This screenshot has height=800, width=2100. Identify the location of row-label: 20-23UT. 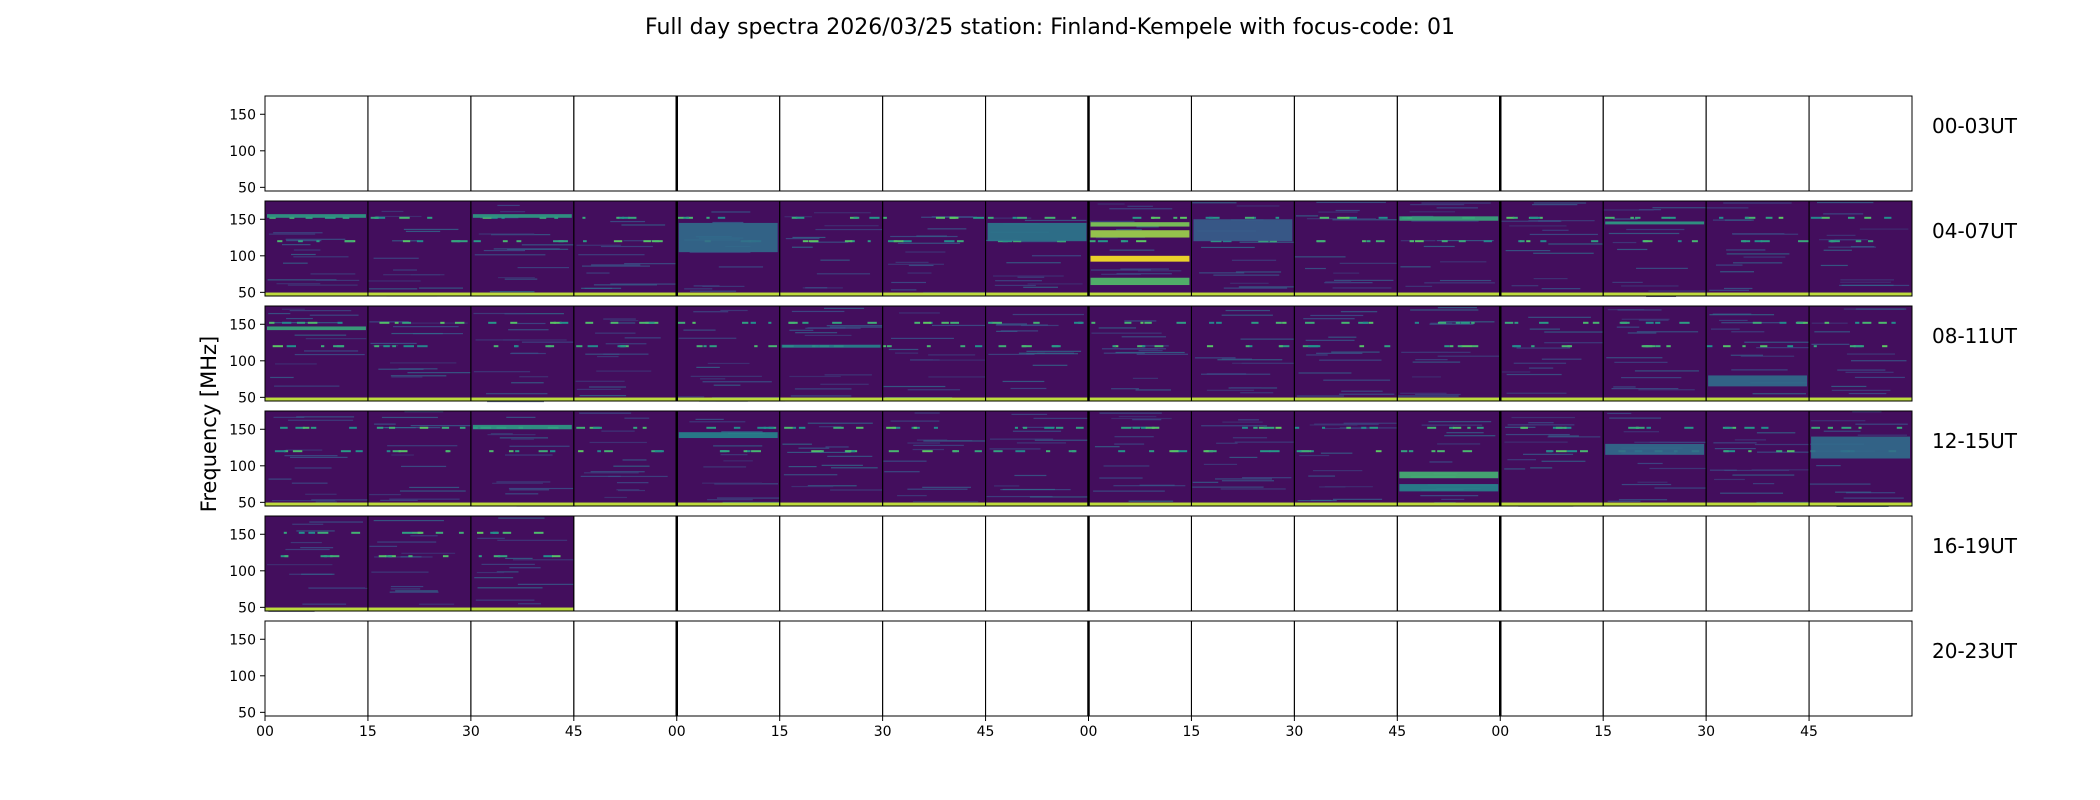
(1975, 651).